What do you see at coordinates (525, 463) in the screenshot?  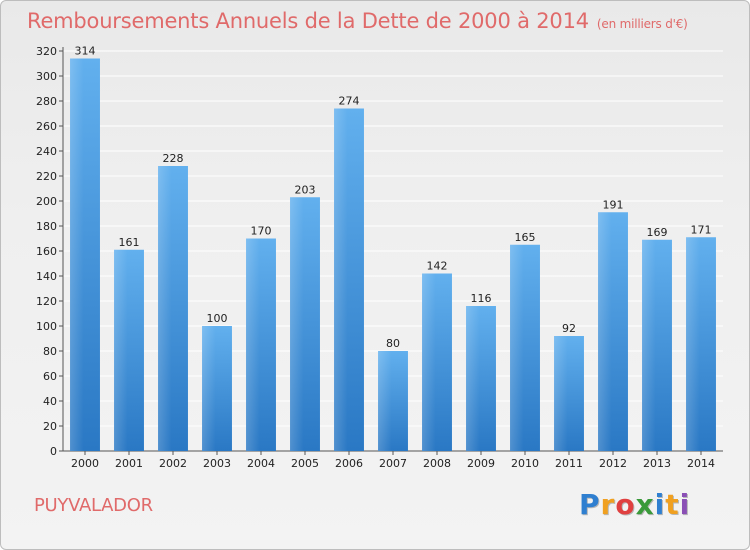 I see `x-tick-label: 2010` at bounding box center [525, 463].